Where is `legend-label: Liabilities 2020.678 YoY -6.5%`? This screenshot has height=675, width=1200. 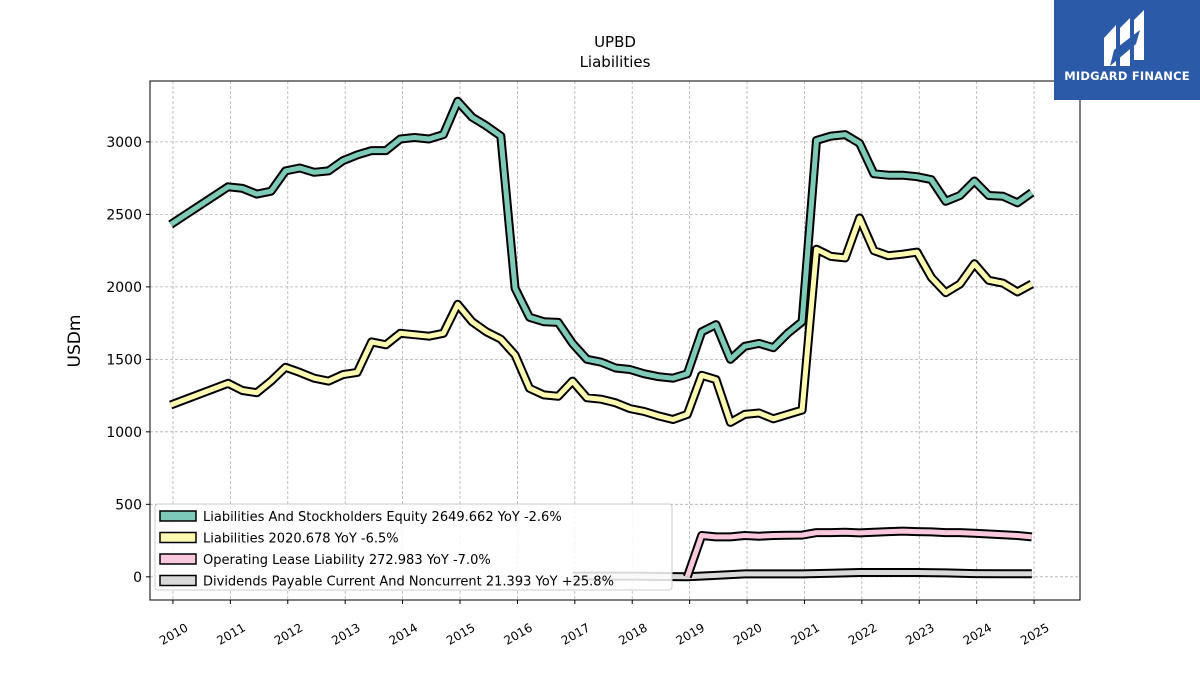
legend-label: Liabilities 2020.678 YoY -6.5% is located at coordinates (301, 539).